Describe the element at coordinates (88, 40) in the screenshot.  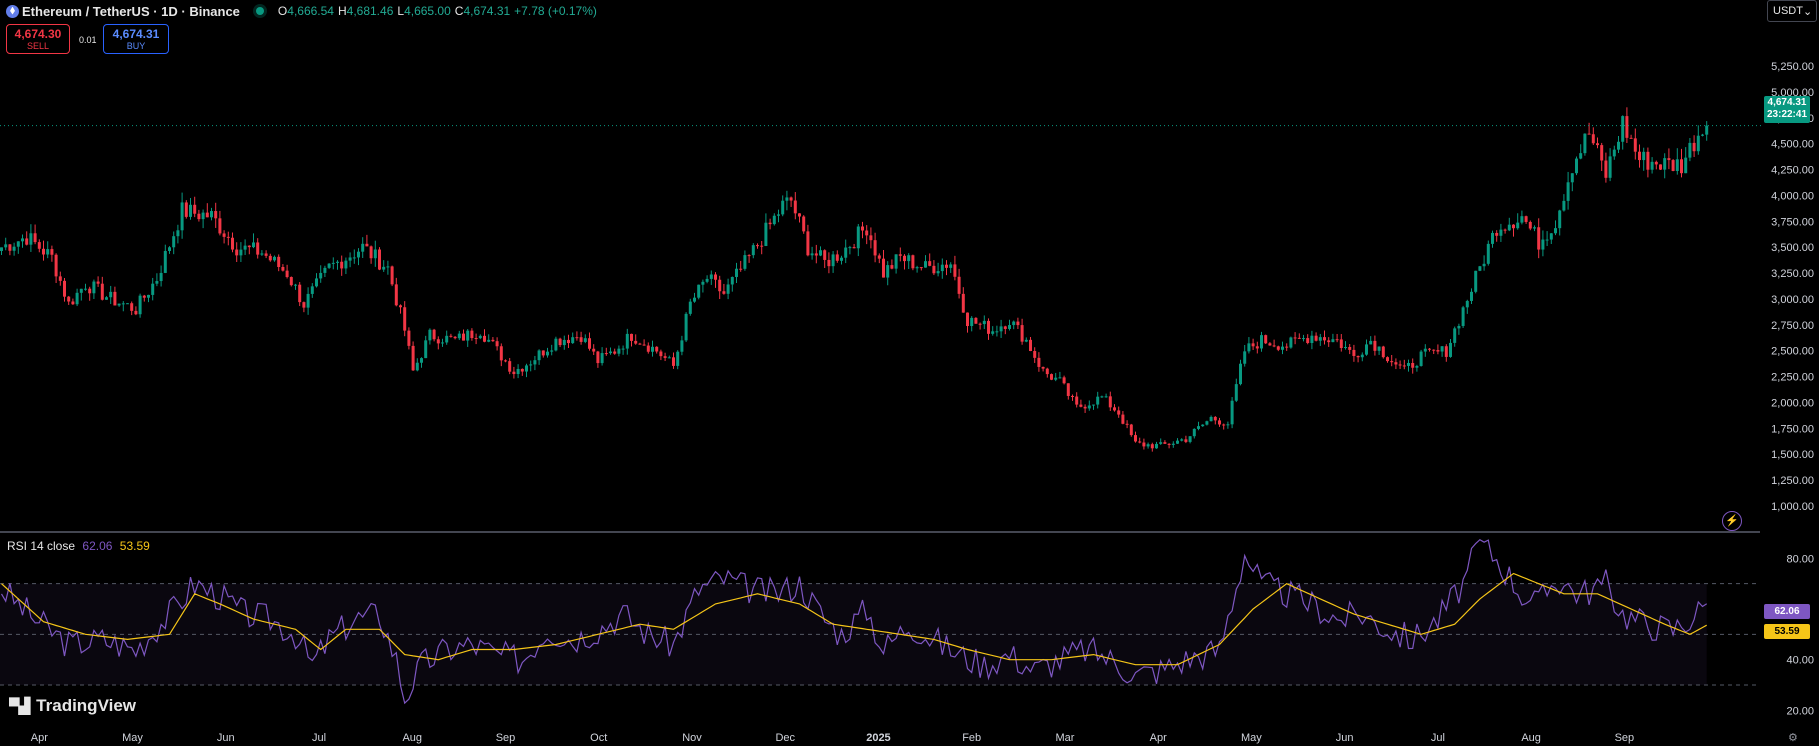
I see `order-quantity: 0.01` at that location.